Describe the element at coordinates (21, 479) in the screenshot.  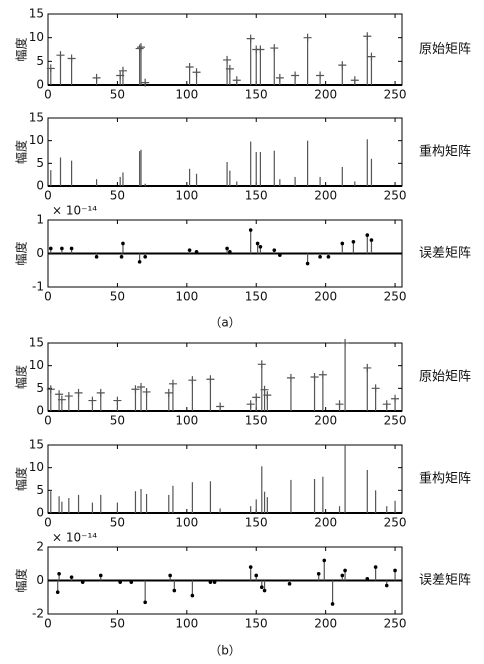
I see `y-axis-label: 幅度` at that location.